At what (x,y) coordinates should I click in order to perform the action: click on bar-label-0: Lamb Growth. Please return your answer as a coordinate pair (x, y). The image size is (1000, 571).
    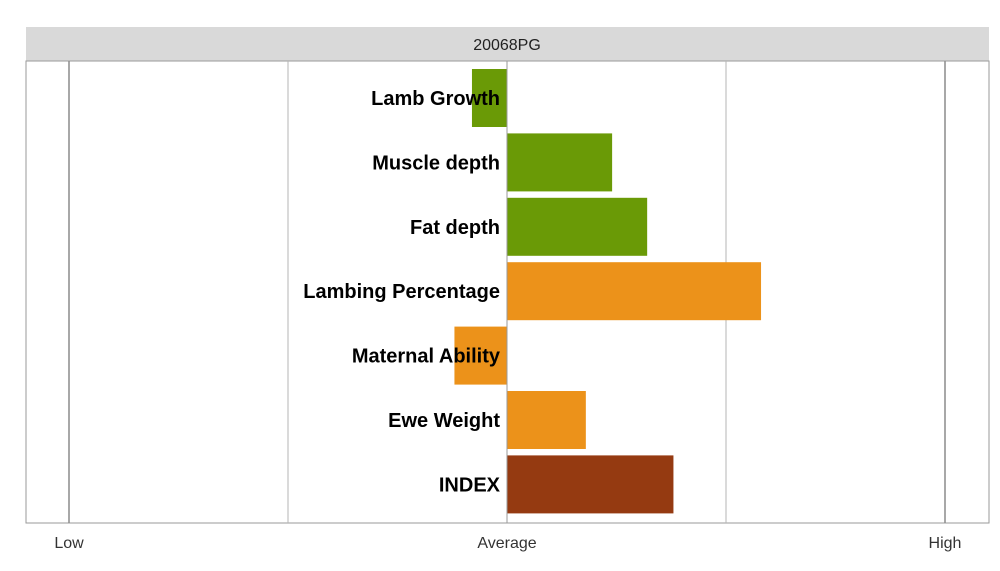
    Looking at the image, I should click on (435, 99).